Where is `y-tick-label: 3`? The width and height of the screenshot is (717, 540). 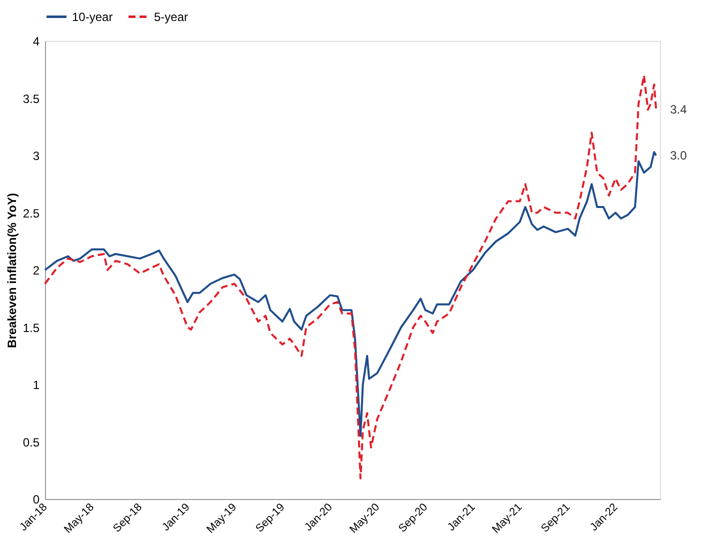 y-tick-label: 3 is located at coordinates (36, 156).